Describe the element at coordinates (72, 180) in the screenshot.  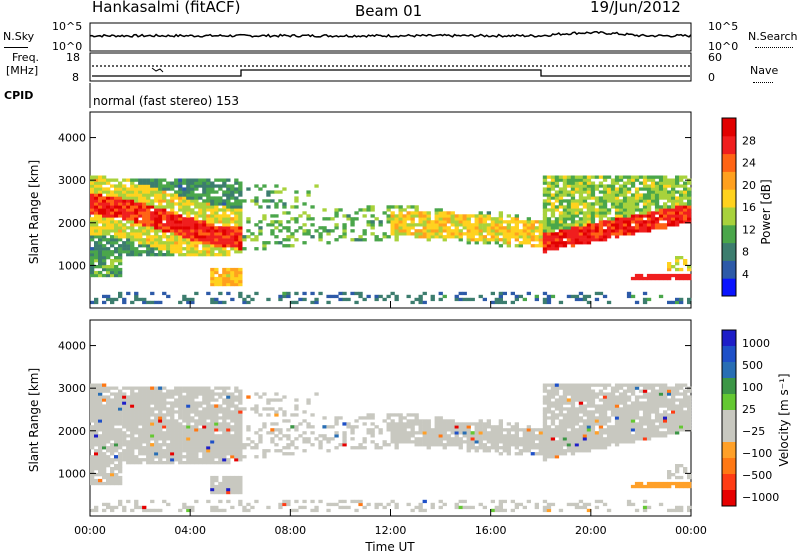
I see `power-ytick-label: 3000` at that location.